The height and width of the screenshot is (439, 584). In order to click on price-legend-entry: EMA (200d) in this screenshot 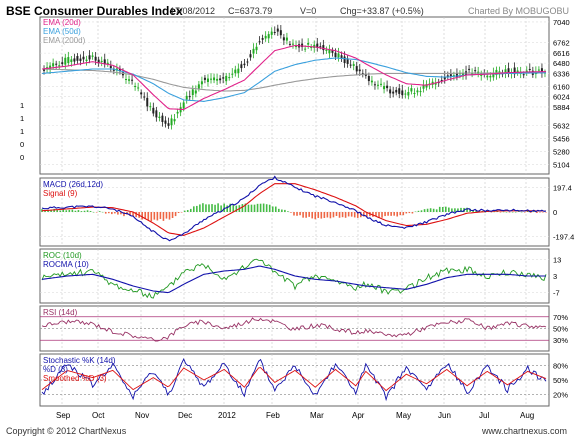, I will do `click(64, 40)`.